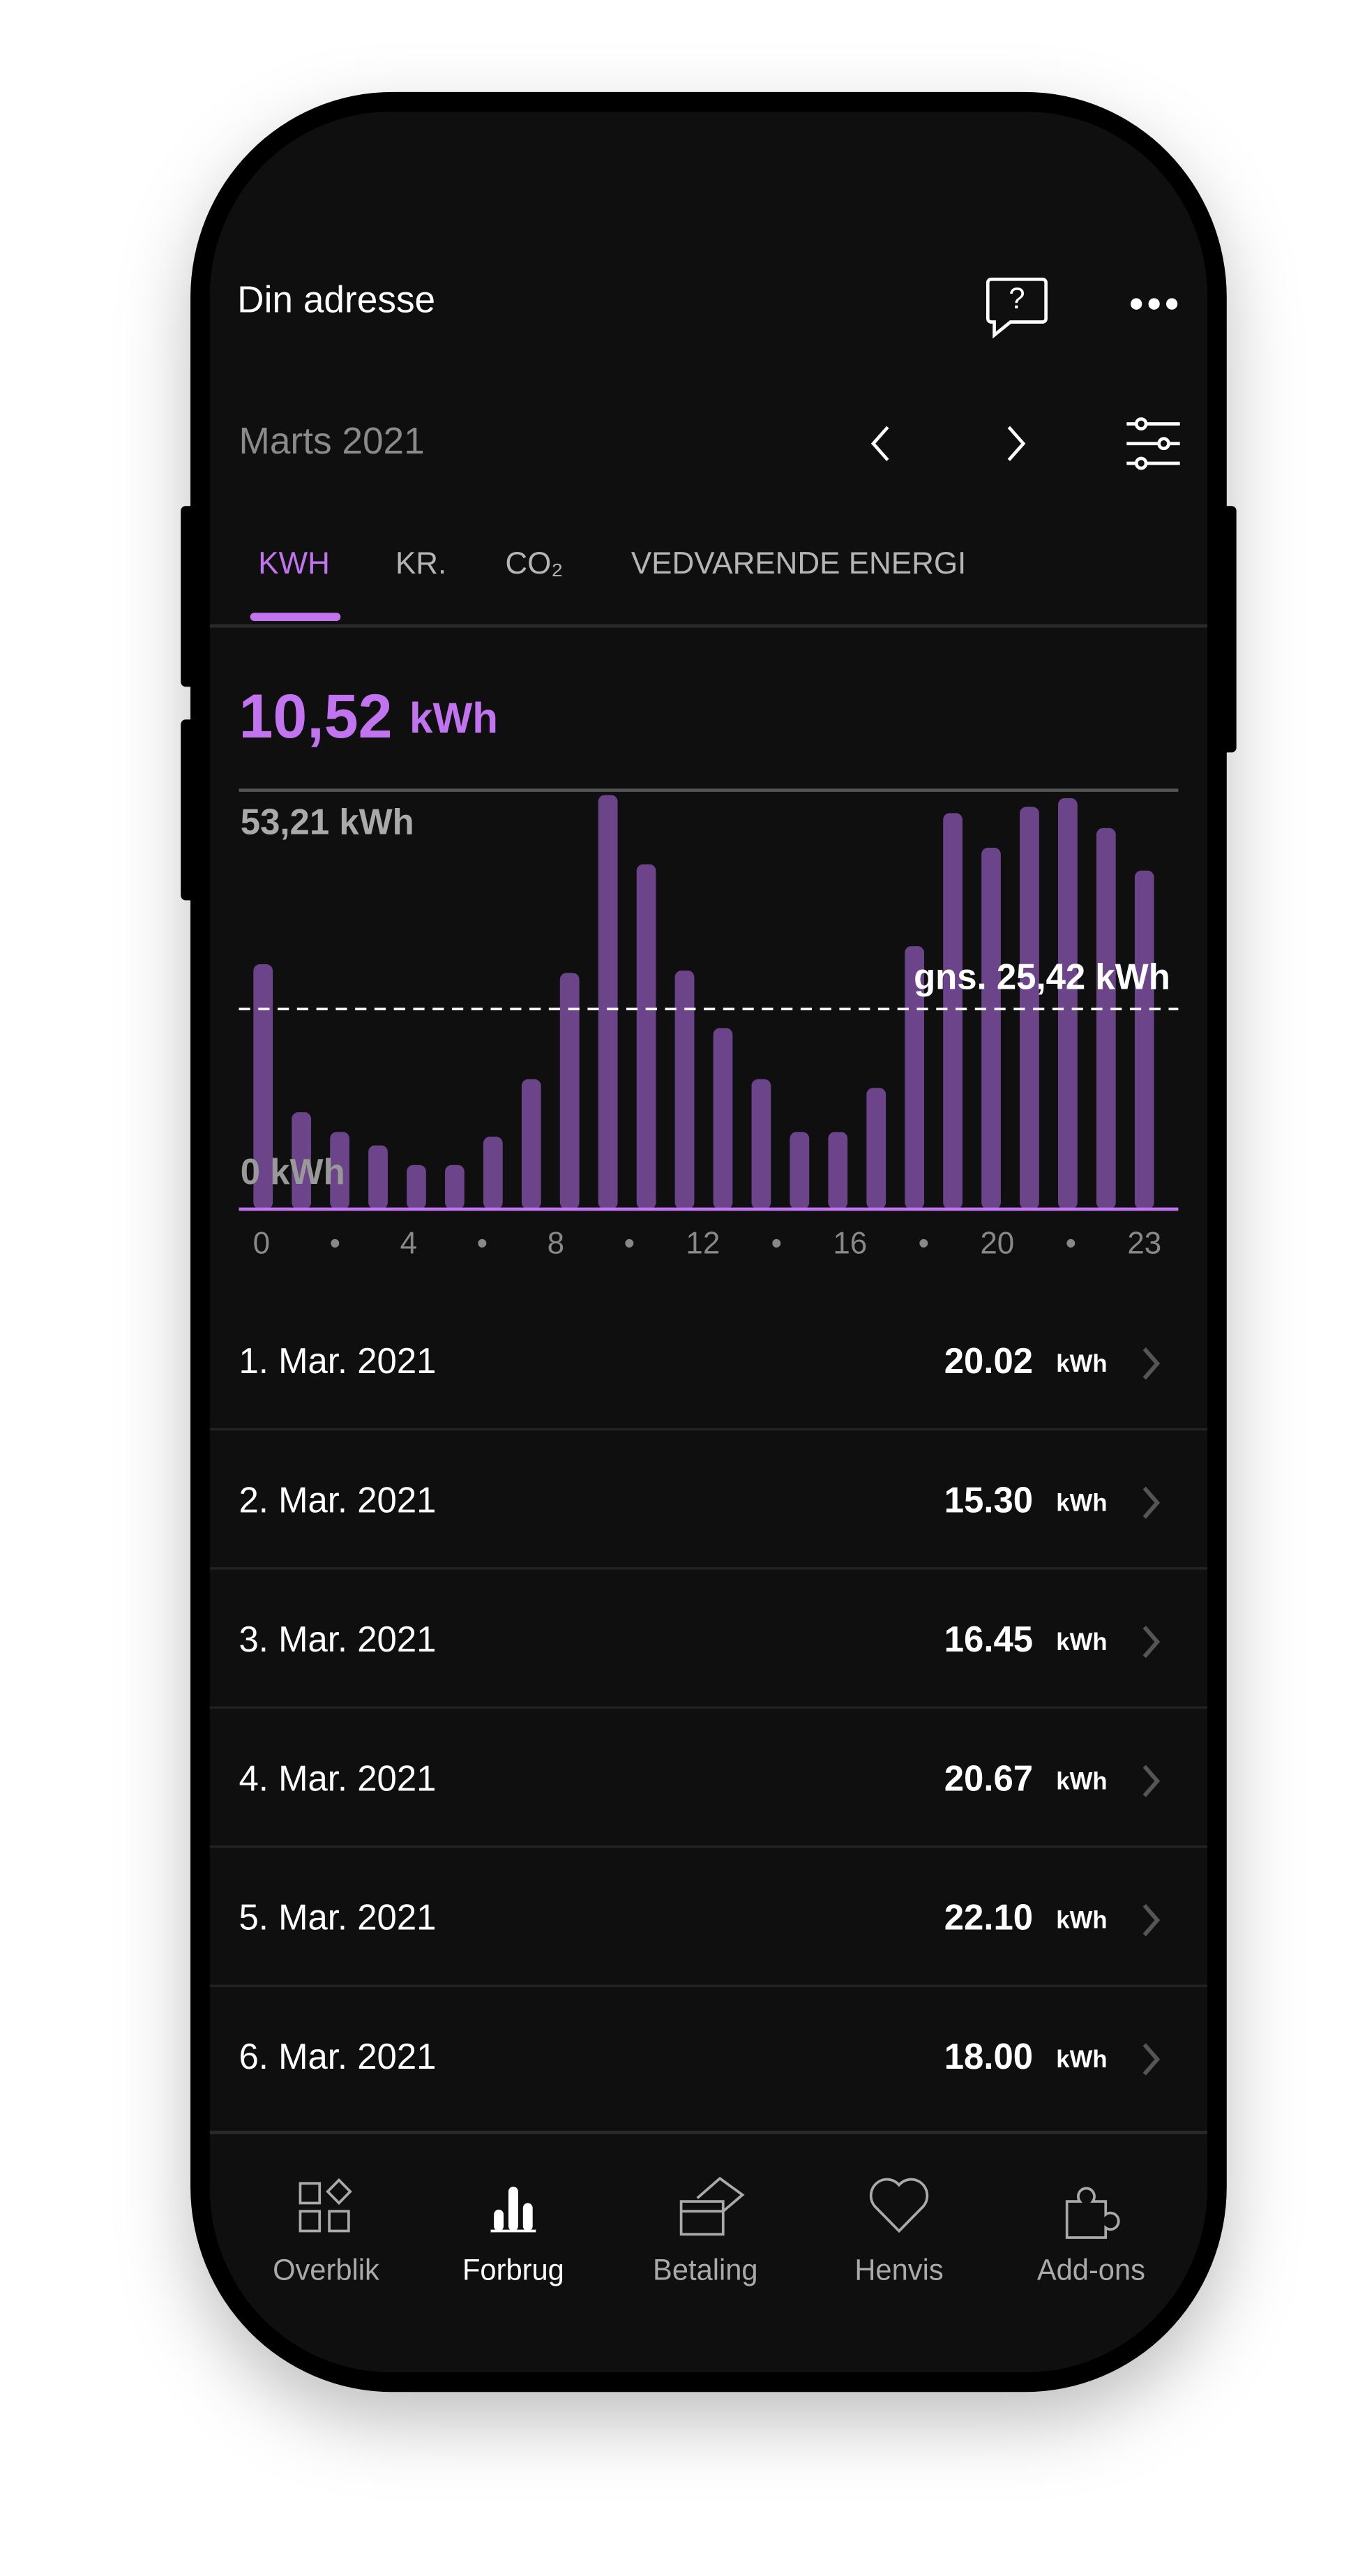 This screenshot has height=2576, width=1351. What do you see at coordinates (326, 2232) in the screenshot?
I see `nav-item: Overblik` at bounding box center [326, 2232].